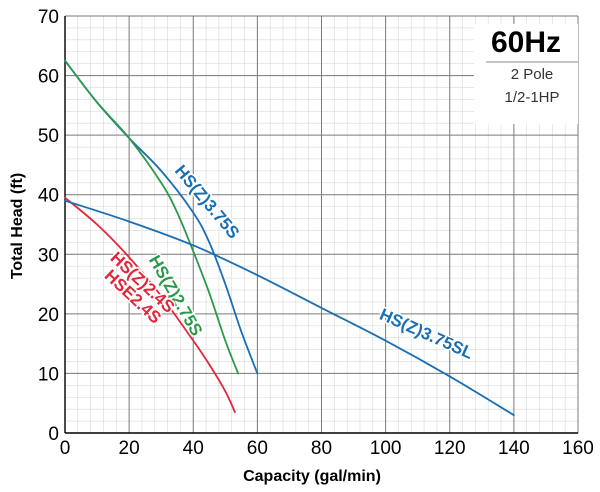 The width and height of the screenshot is (600, 492). I want to click on y-axis-title: Total Head (ft), so click(17, 226).